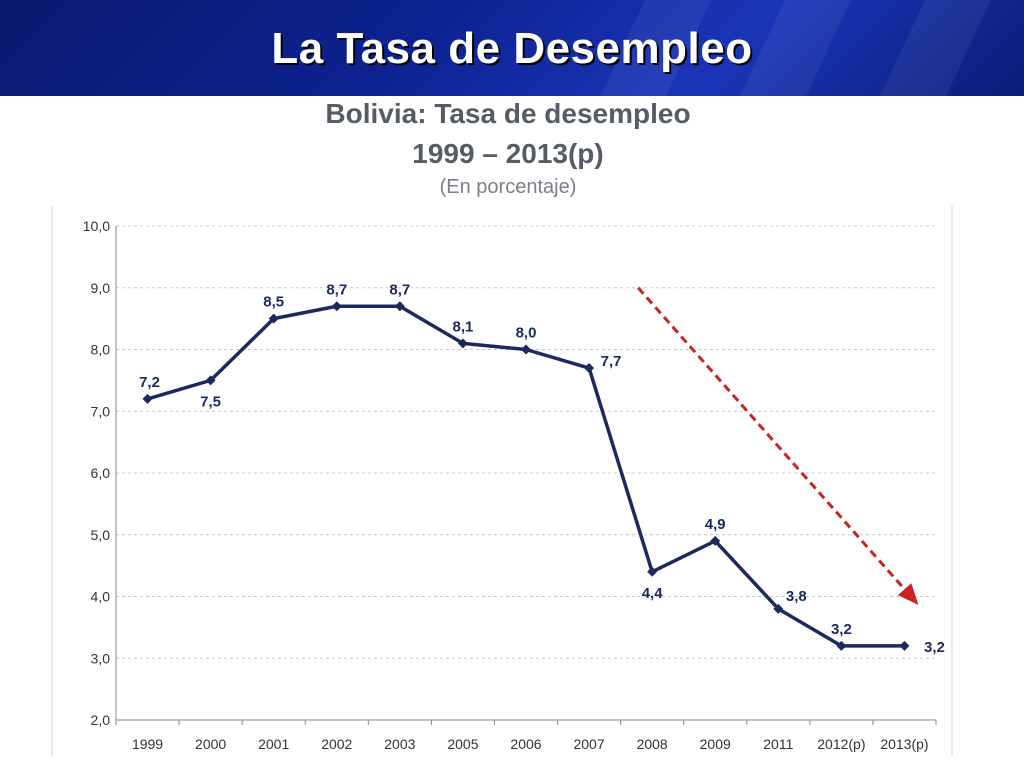 This screenshot has height=768, width=1024. I want to click on x-tick-label: 2001, so click(273, 744).